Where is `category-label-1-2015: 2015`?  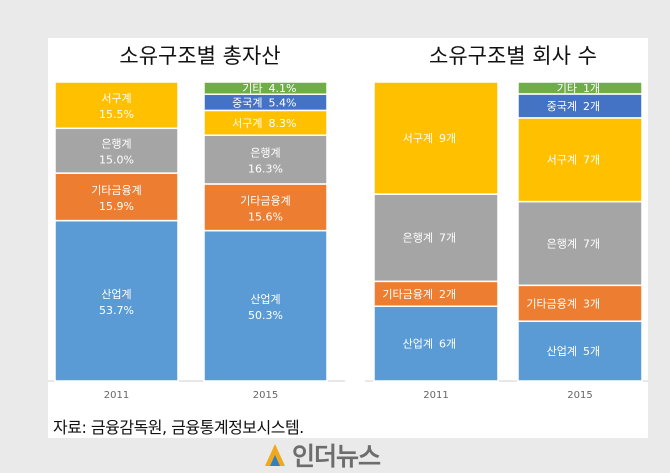 category-label-1-2015: 2015 is located at coordinates (265, 395).